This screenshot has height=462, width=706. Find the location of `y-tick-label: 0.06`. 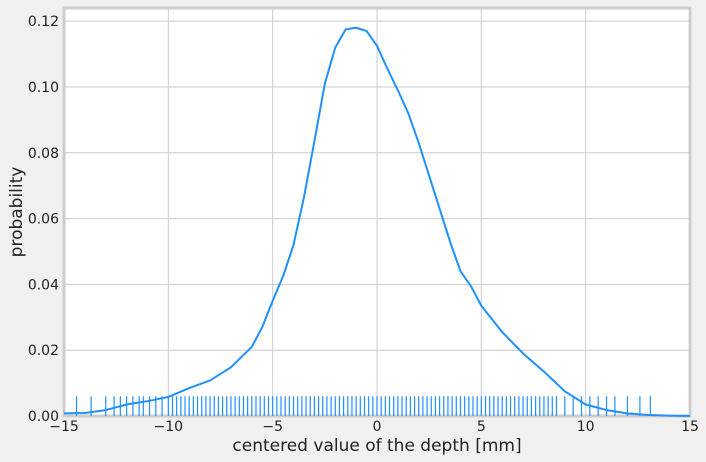

y-tick-label: 0.06 is located at coordinates (43, 220).